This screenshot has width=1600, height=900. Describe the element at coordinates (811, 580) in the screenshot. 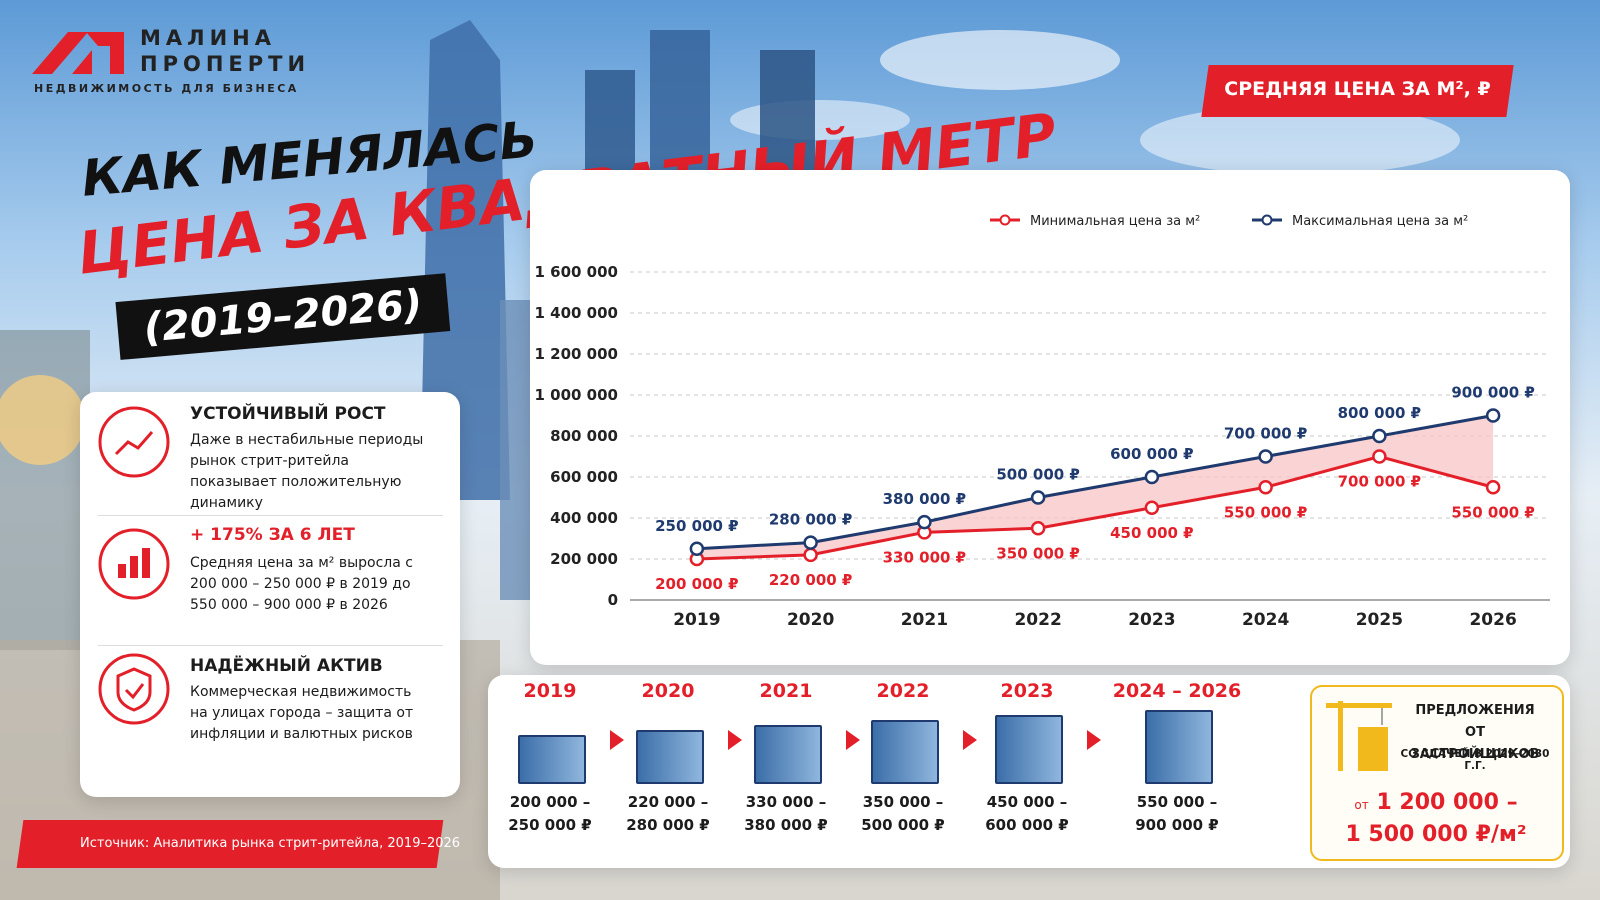

I see `value-label: 220 000 ₽` at that location.